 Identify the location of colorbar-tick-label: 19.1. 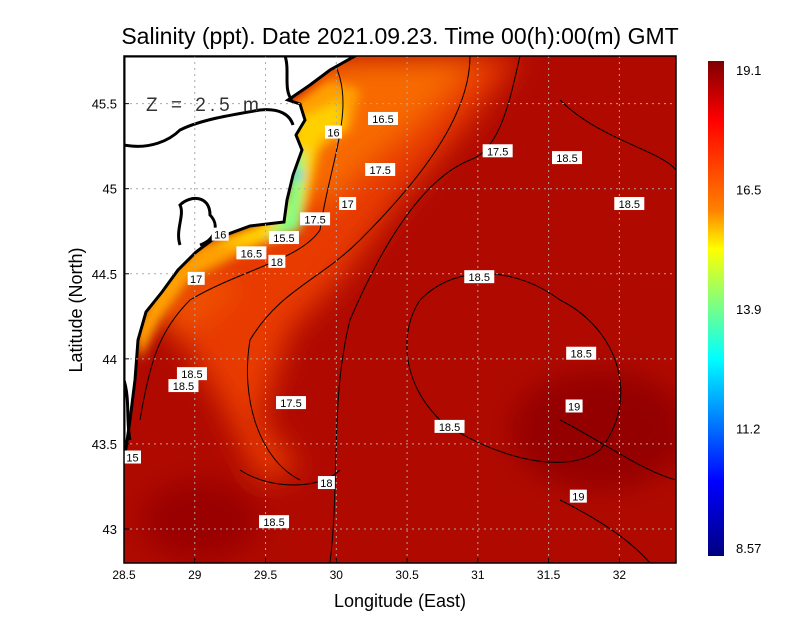
(748, 70).